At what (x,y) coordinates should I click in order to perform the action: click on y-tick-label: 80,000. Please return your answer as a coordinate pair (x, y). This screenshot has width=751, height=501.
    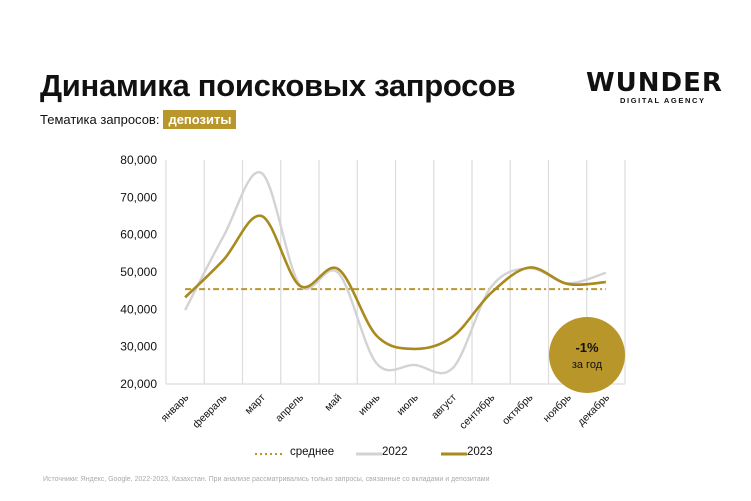
    Looking at the image, I should click on (138, 160).